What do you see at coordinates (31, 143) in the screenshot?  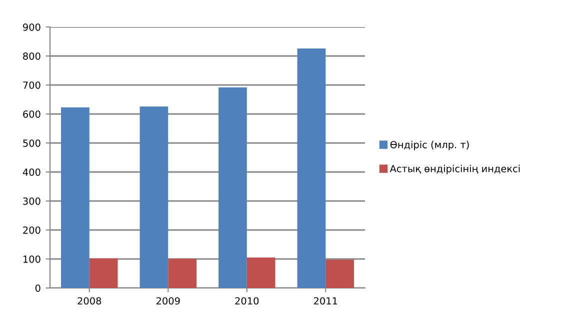 I see `y-tick-label: 500` at bounding box center [31, 143].